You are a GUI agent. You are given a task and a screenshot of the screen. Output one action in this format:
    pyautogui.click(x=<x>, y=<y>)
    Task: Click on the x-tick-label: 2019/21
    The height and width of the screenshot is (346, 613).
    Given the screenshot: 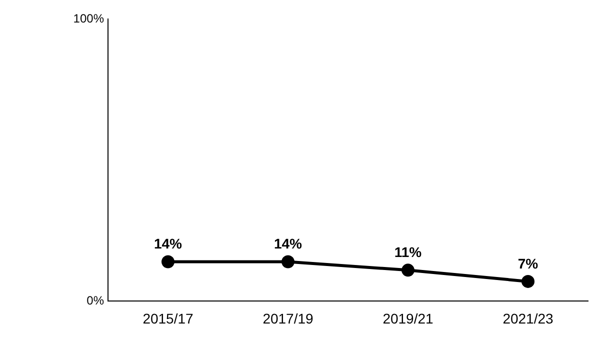 What is the action you would take?
    pyautogui.click(x=408, y=318)
    